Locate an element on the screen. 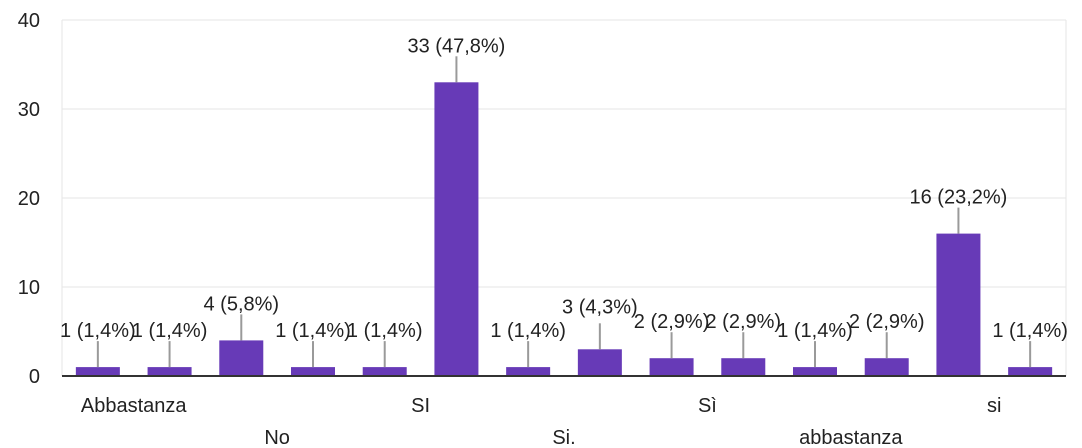 The width and height of the screenshot is (1082, 448). x-tick-label: No is located at coordinates (277, 437).